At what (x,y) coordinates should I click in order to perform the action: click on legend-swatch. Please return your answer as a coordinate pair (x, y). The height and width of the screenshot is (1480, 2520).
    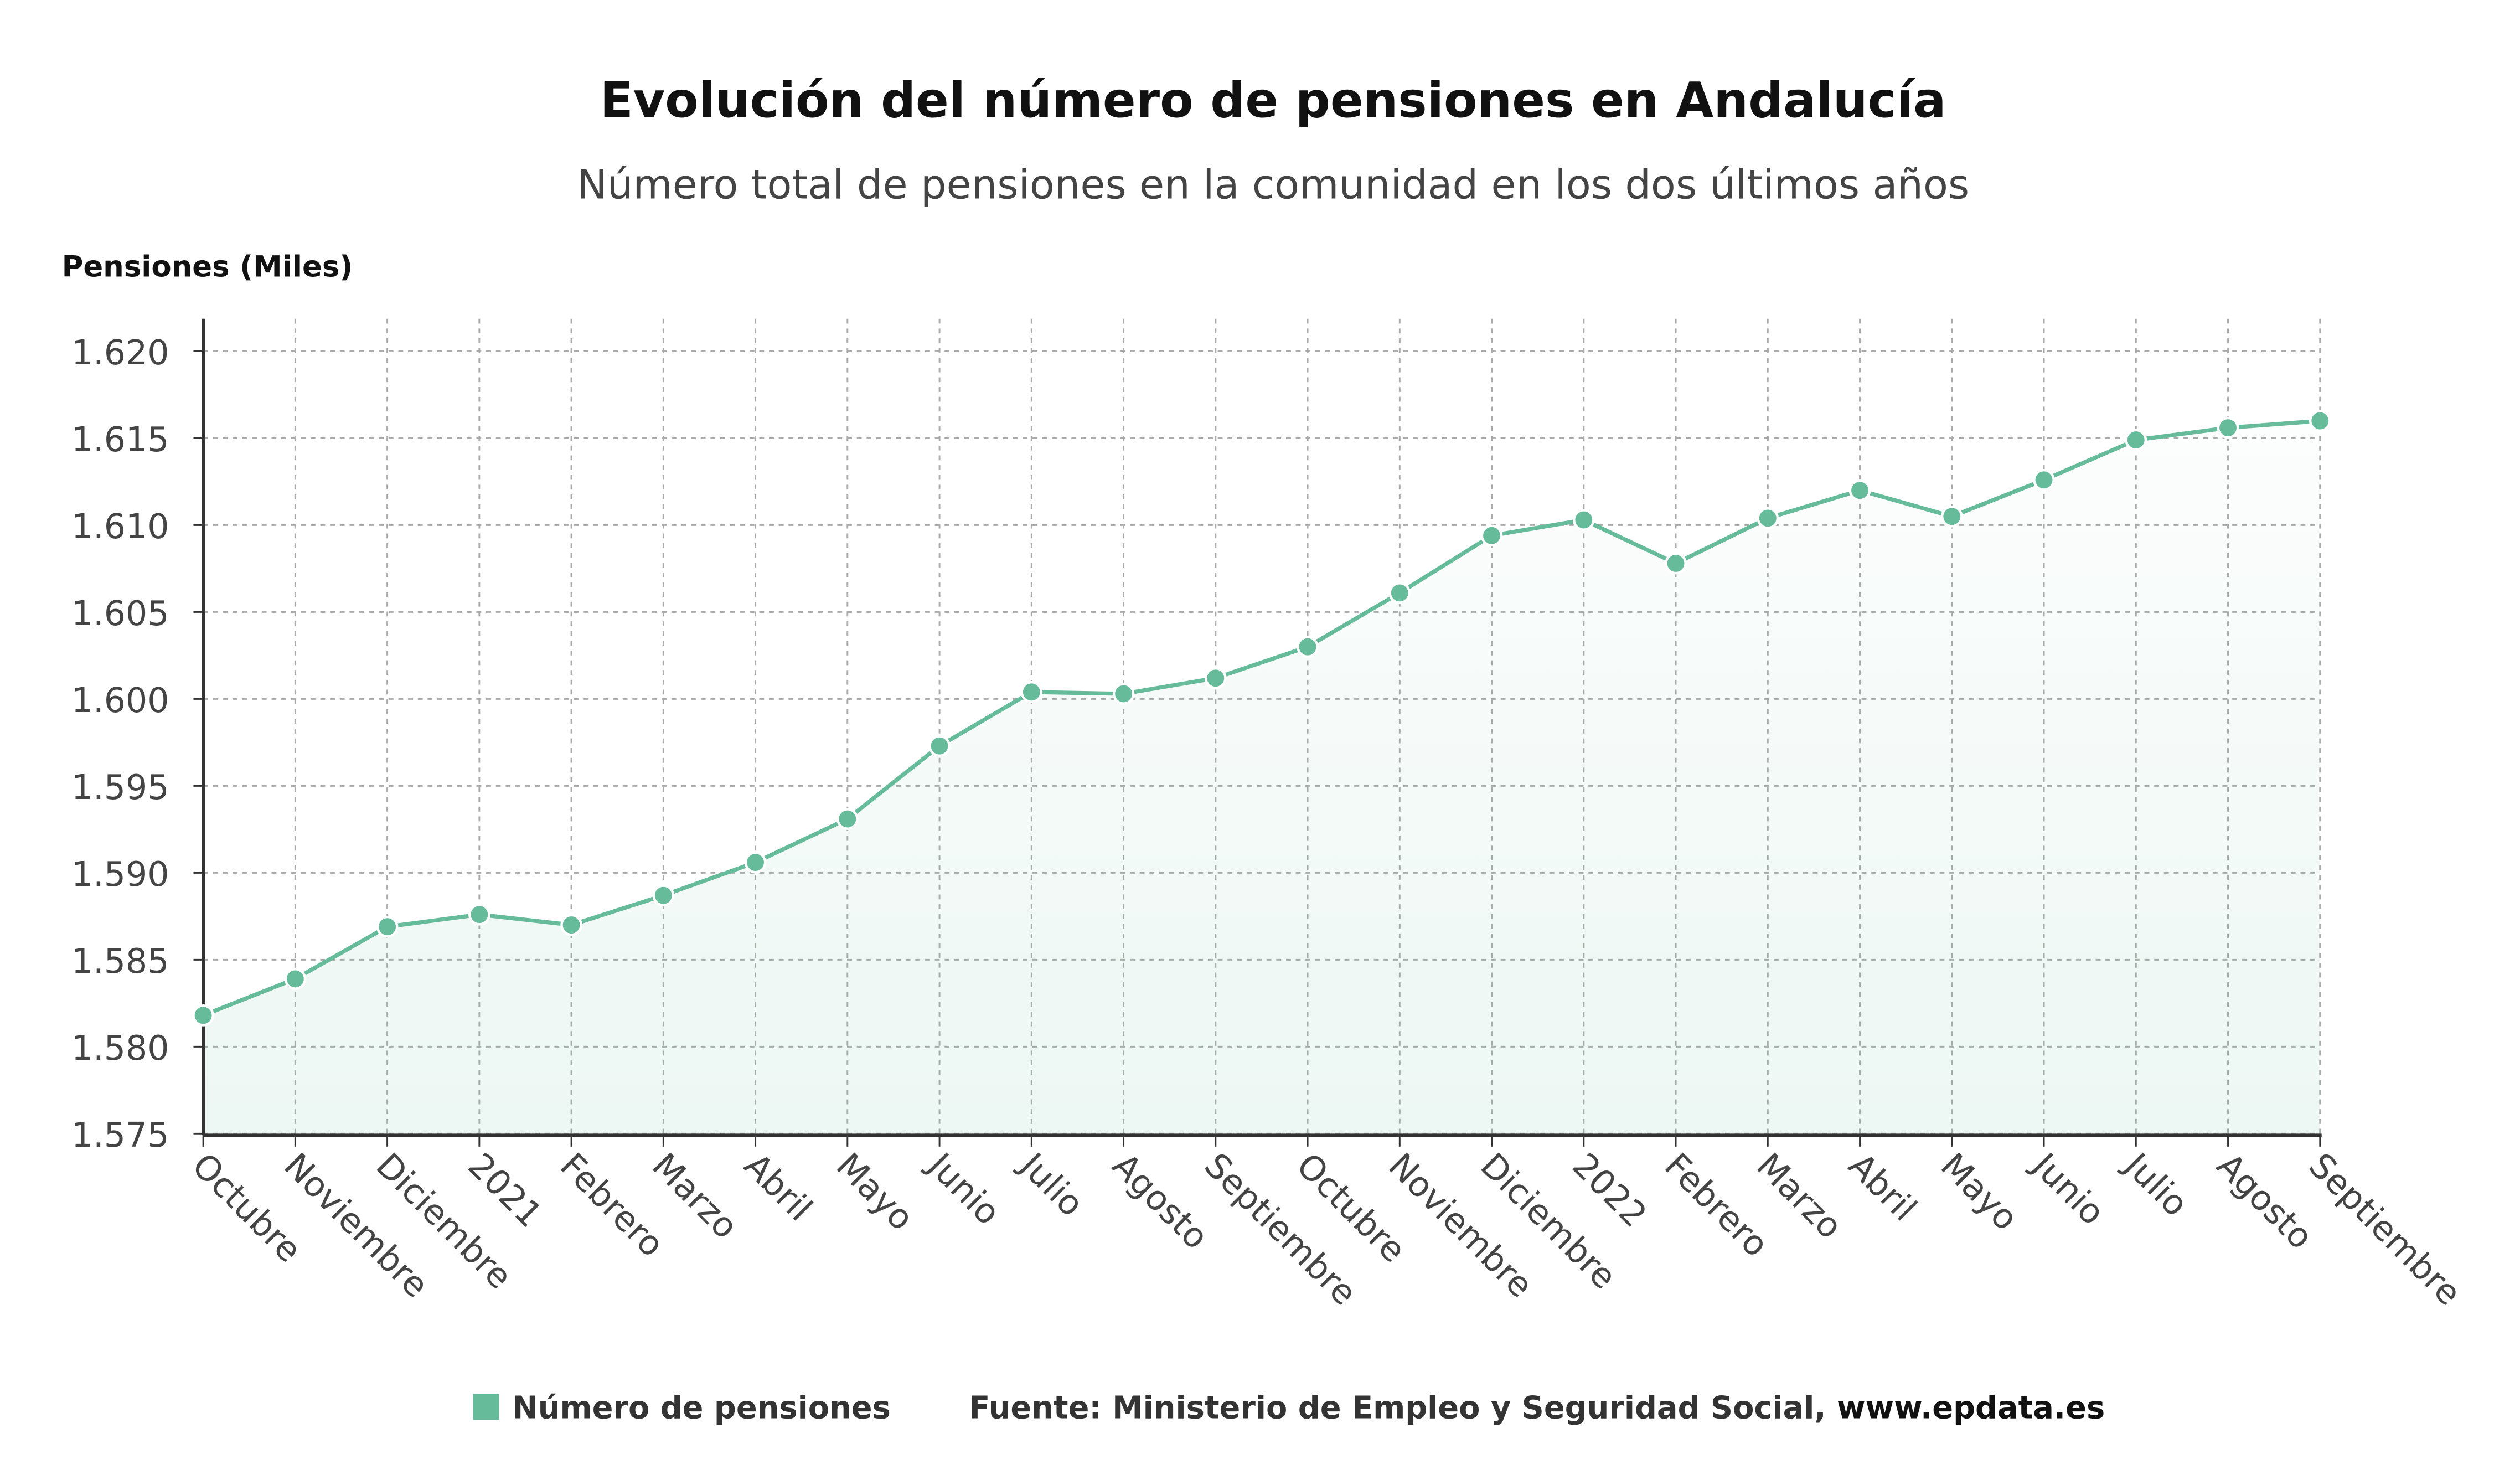
    Looking at the image, I should click on (486, 1407).